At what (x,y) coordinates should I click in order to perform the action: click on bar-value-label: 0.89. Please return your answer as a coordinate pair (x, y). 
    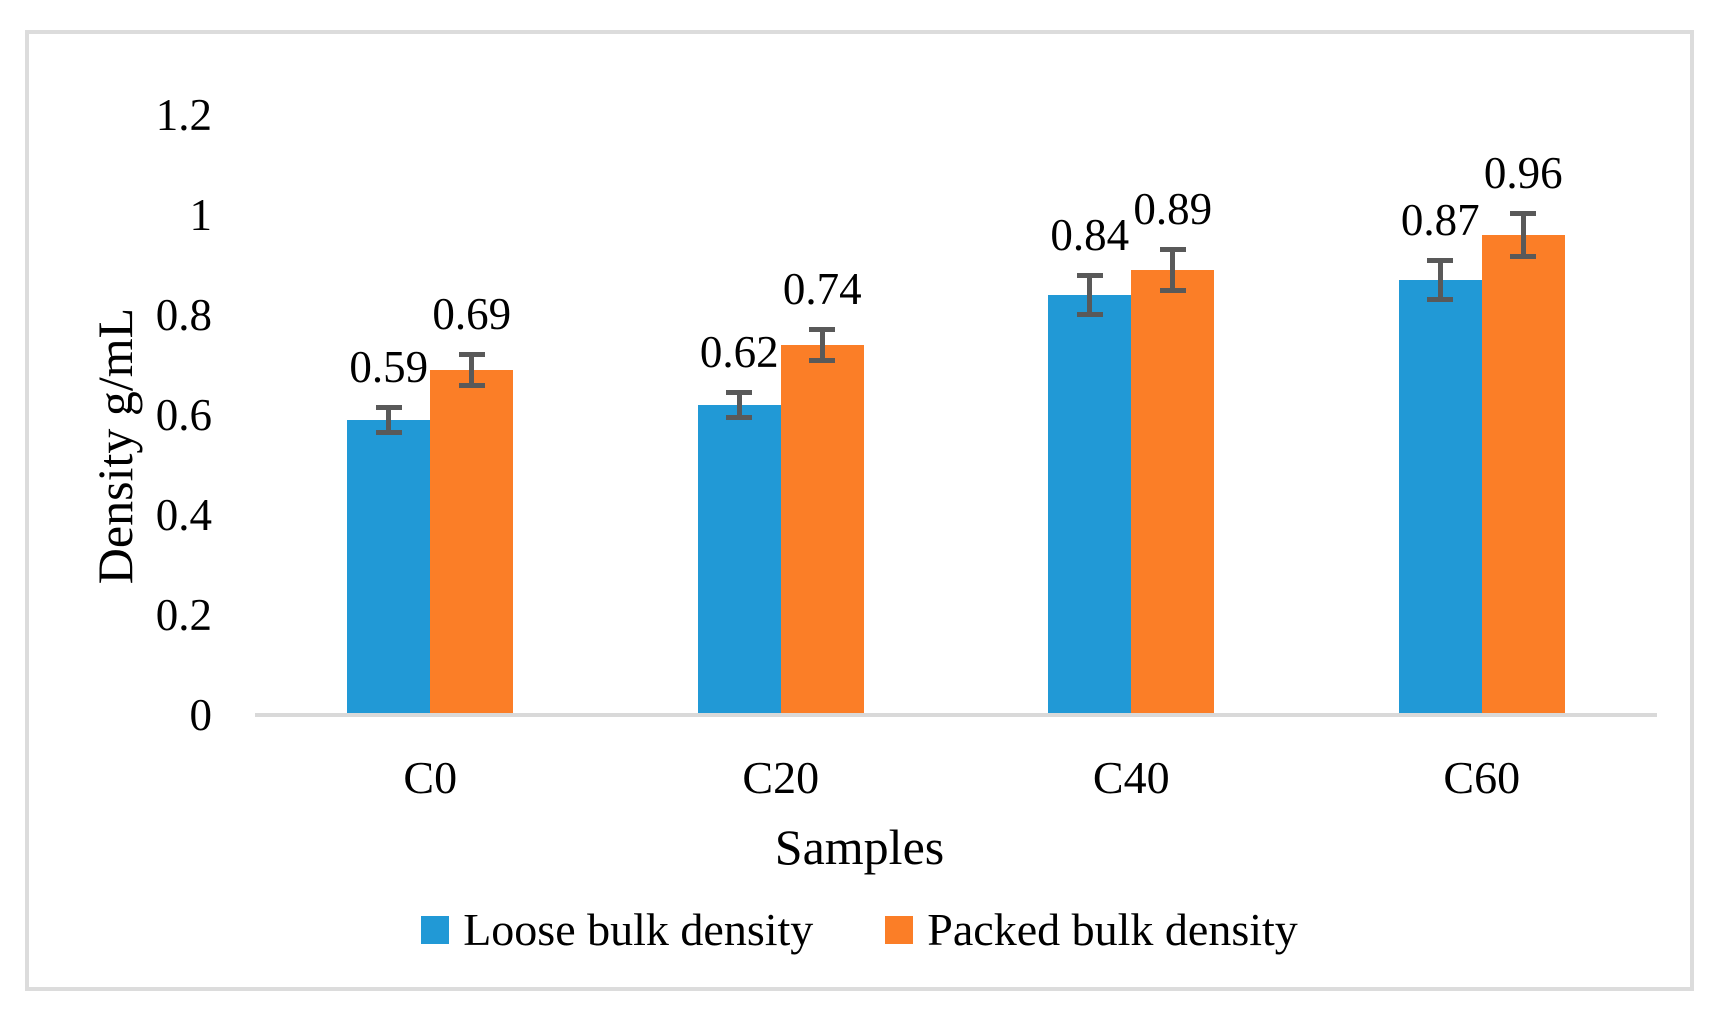
    Looking at the image, I should click on (1173, 209).